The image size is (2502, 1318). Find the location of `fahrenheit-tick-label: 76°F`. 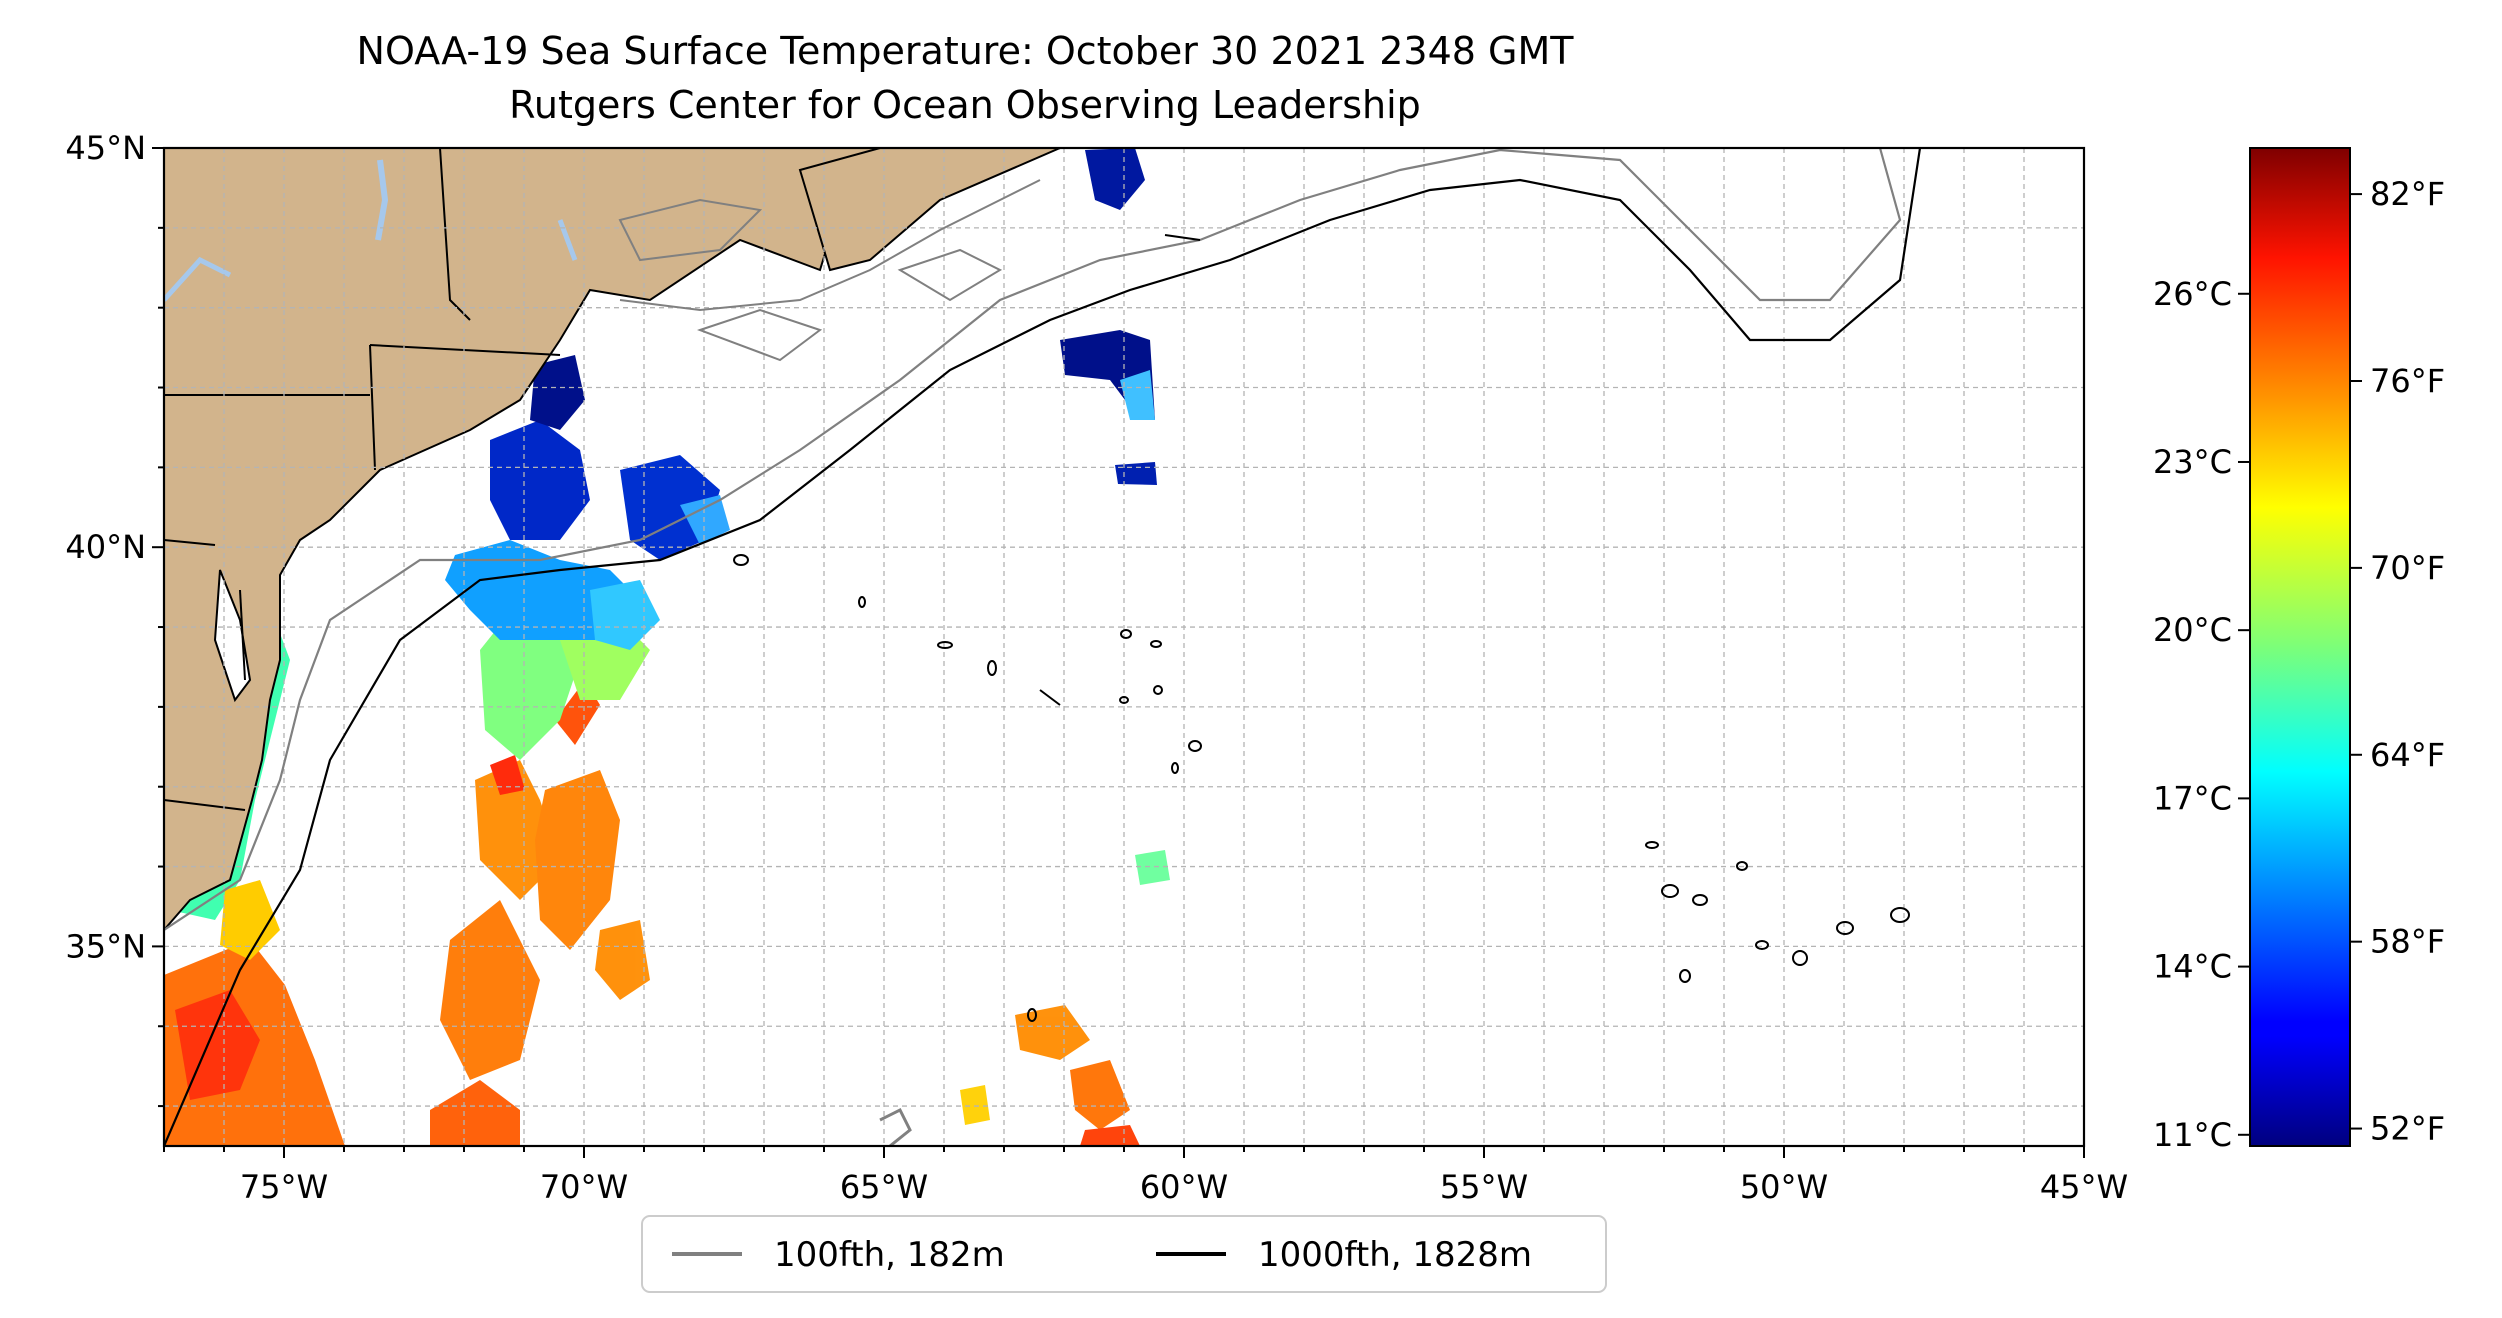

fahrenheit-tick-label: 76°F is located at coordinates (2407, 381).